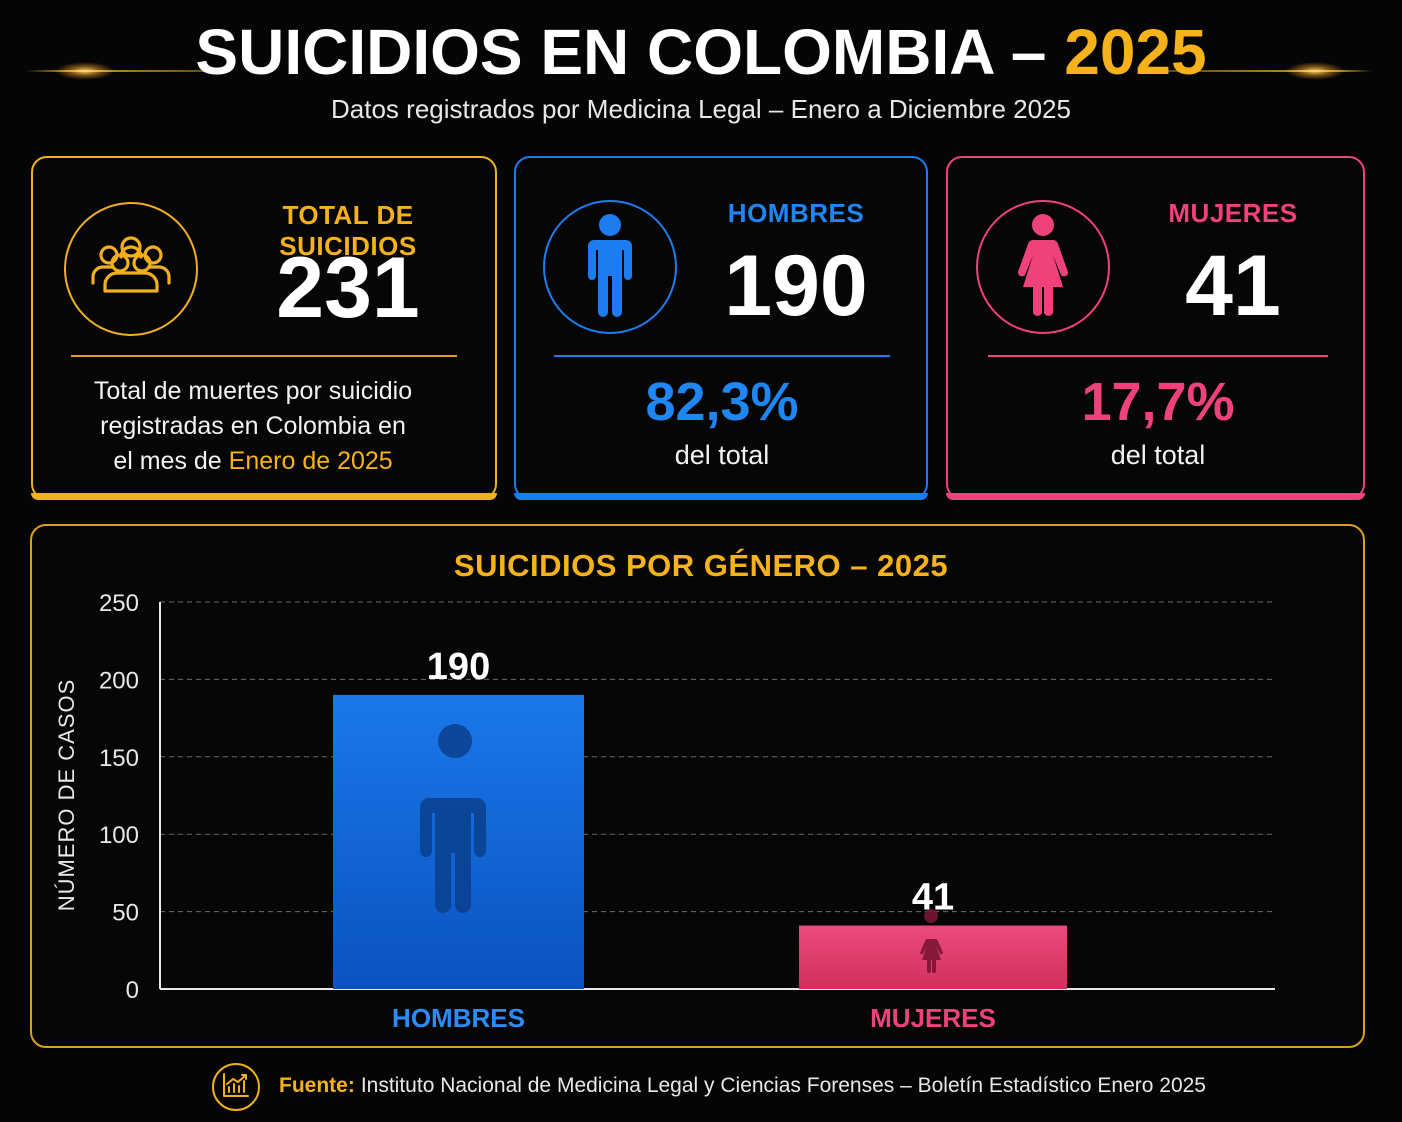 Image resolution: width=1402 pixels, height=1122 pixels. I want to click on men-value: 190, so click(796, 286).